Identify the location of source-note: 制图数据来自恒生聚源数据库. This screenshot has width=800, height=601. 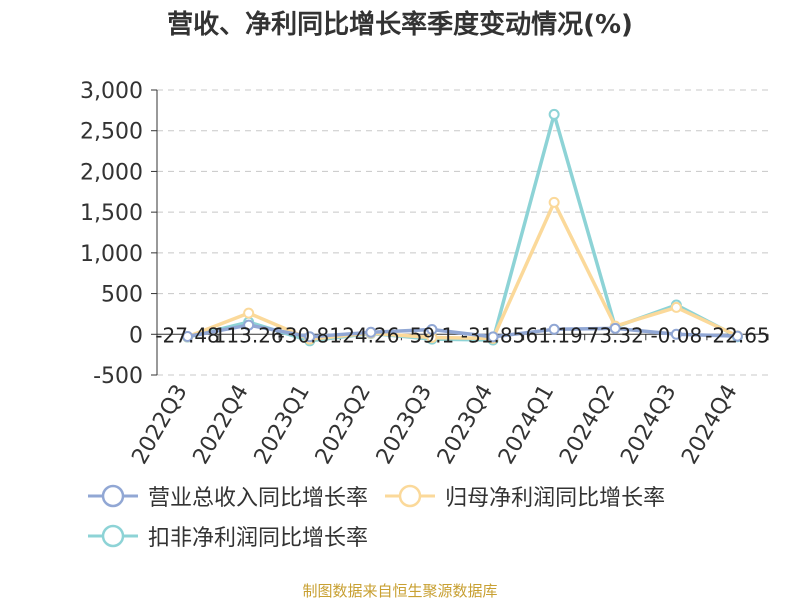
(400, 591).